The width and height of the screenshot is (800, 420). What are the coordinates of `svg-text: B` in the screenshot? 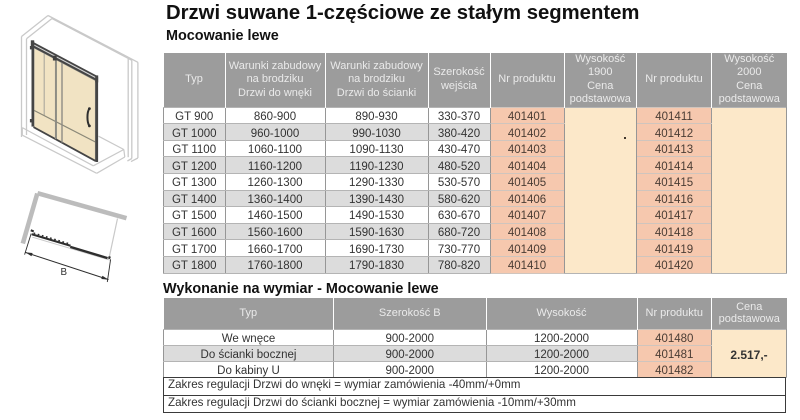 It's located at (64, 272).